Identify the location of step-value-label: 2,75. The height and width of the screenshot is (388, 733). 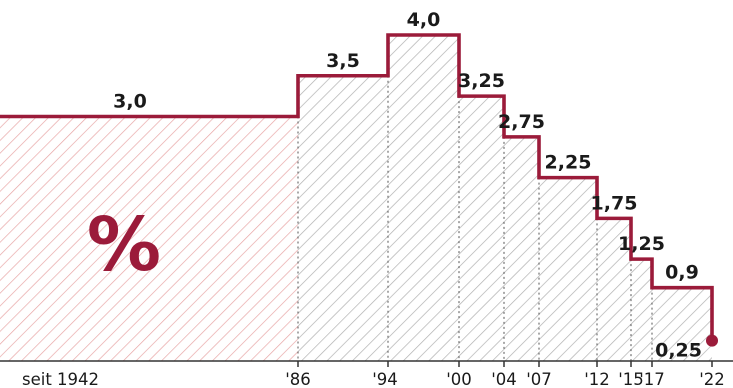
(521, 122).